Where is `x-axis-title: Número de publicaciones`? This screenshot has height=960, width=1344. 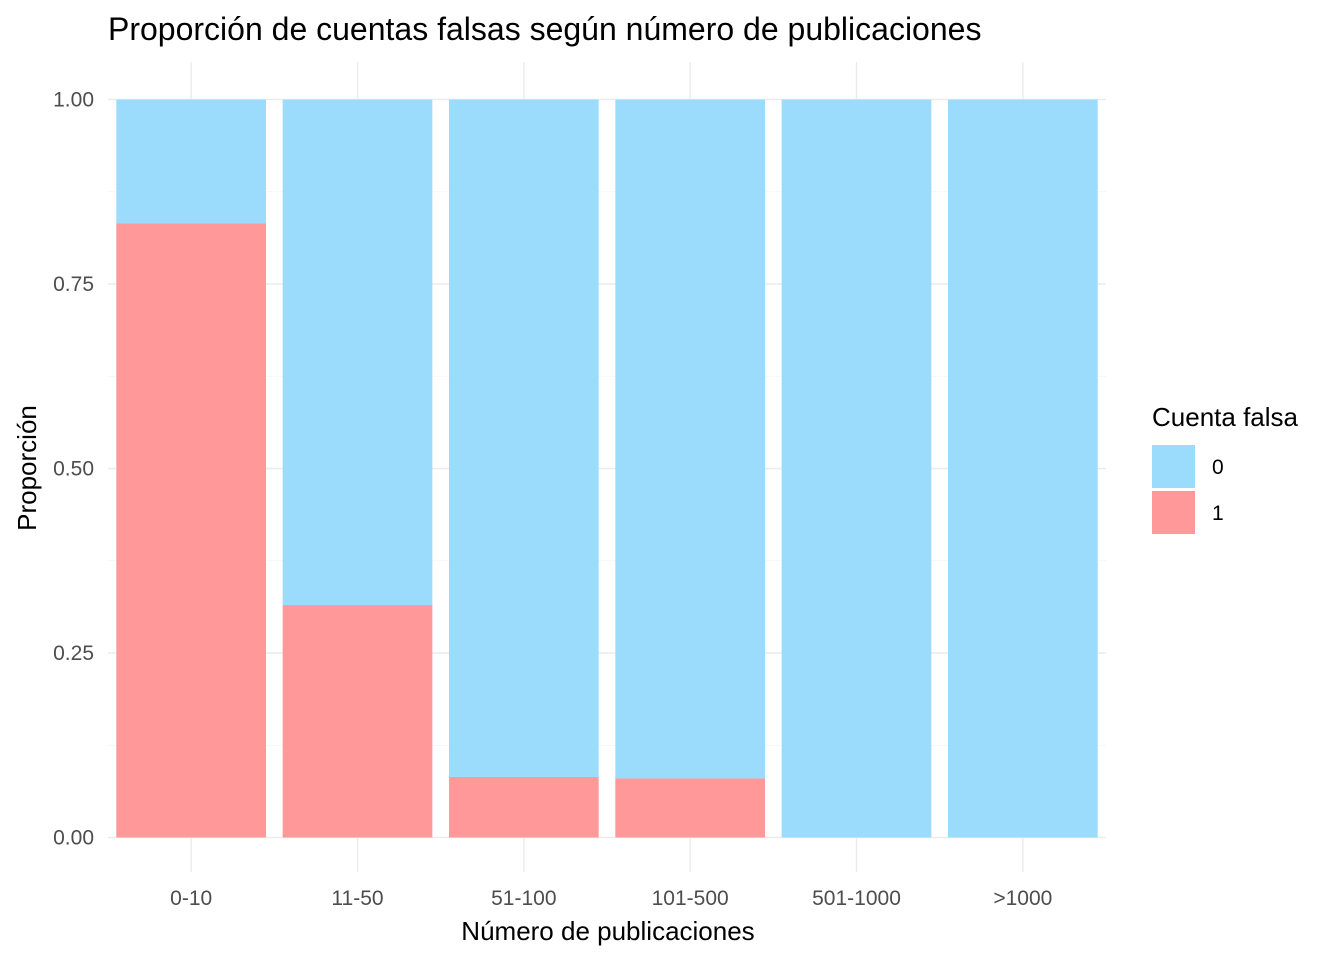
x-axis-title: Número de publicaciones is located at coordinates (607, 931).